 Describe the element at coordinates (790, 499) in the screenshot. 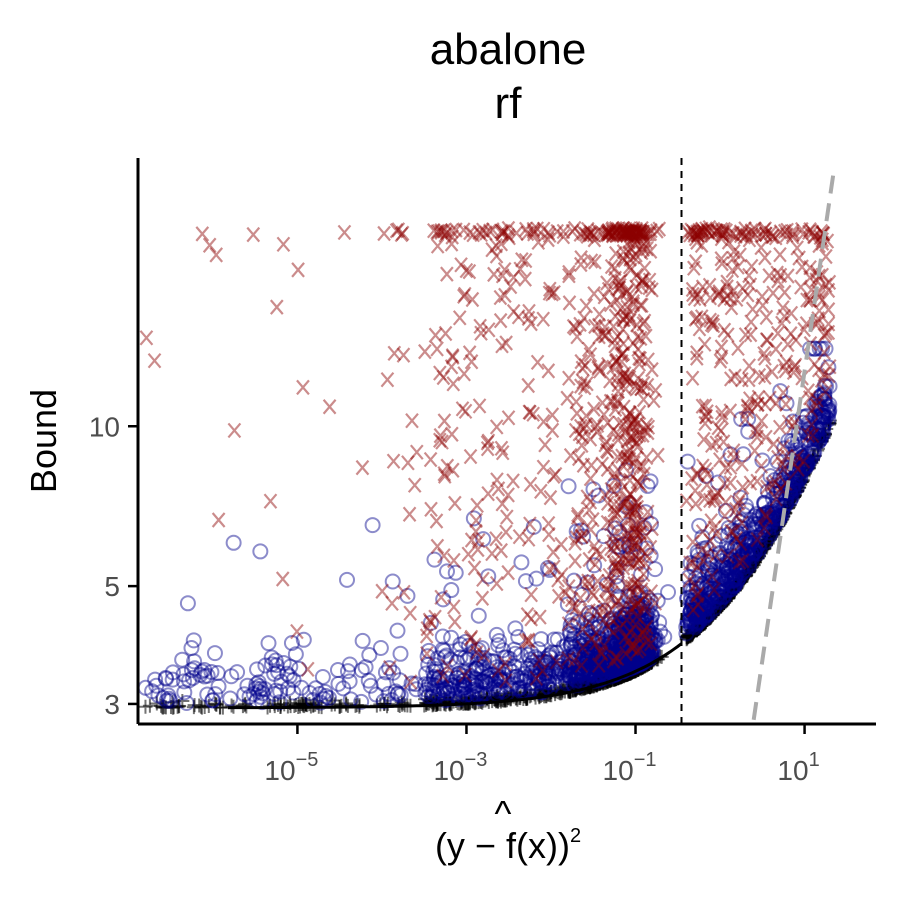

I see `plus-point` at that location.